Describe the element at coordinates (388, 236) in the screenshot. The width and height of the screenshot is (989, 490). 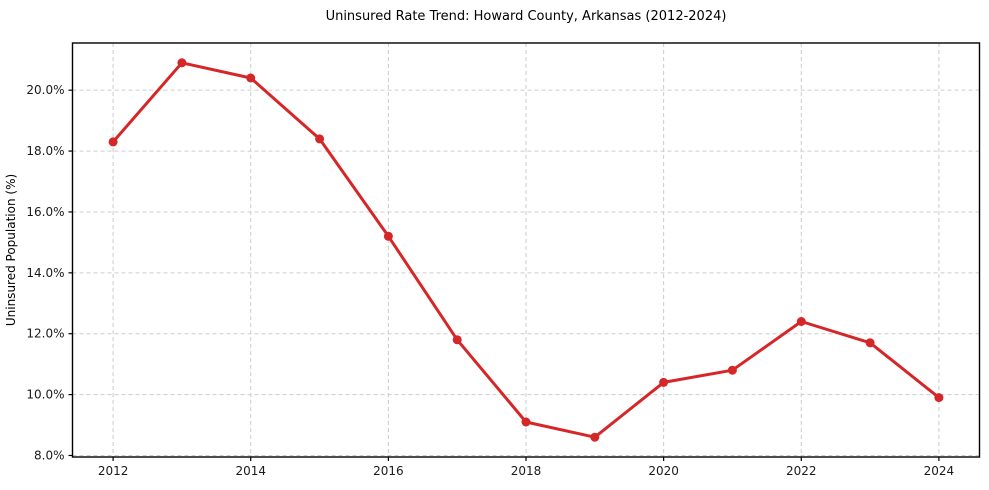
I see `data-point-2016` at that location.